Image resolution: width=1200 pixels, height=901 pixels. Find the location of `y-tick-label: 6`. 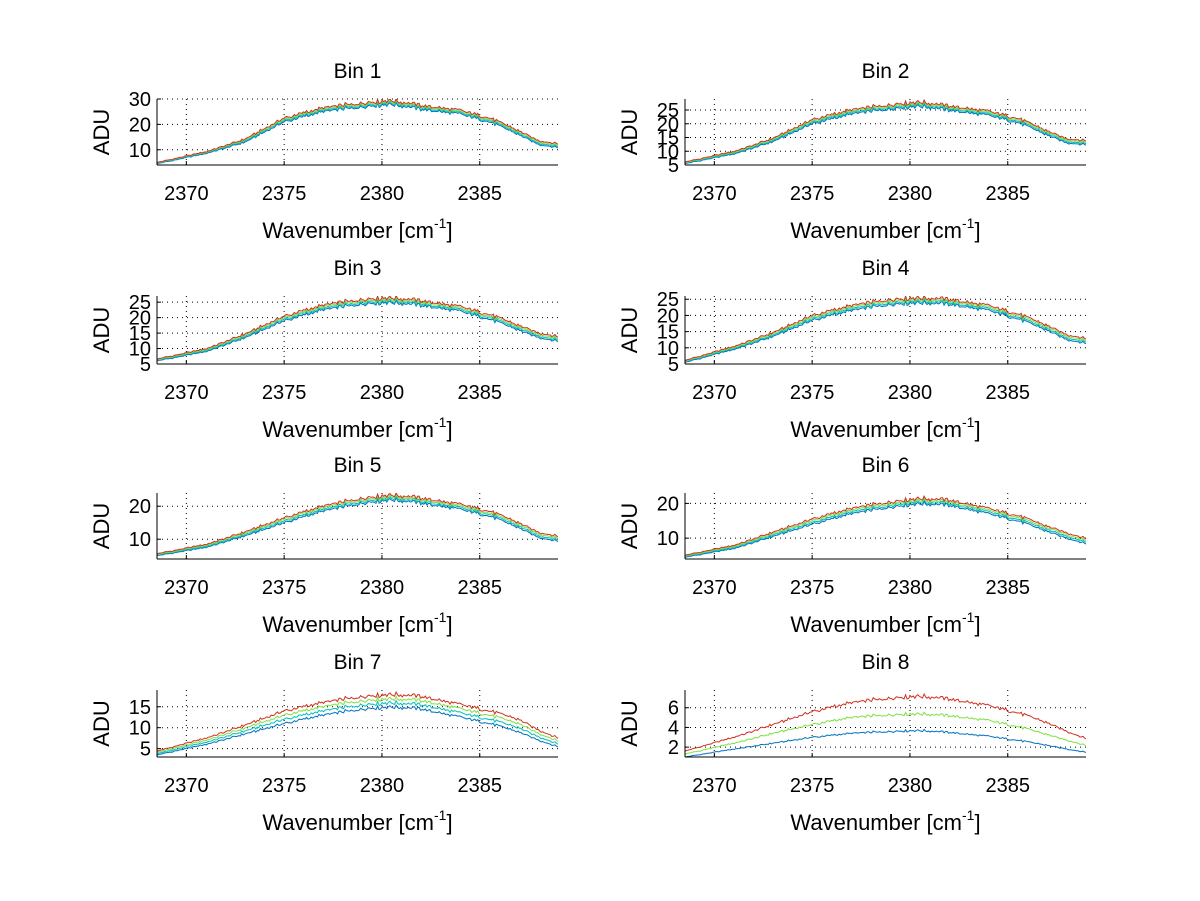

y-tick-label: 6 is located at coordinates (673, 709).